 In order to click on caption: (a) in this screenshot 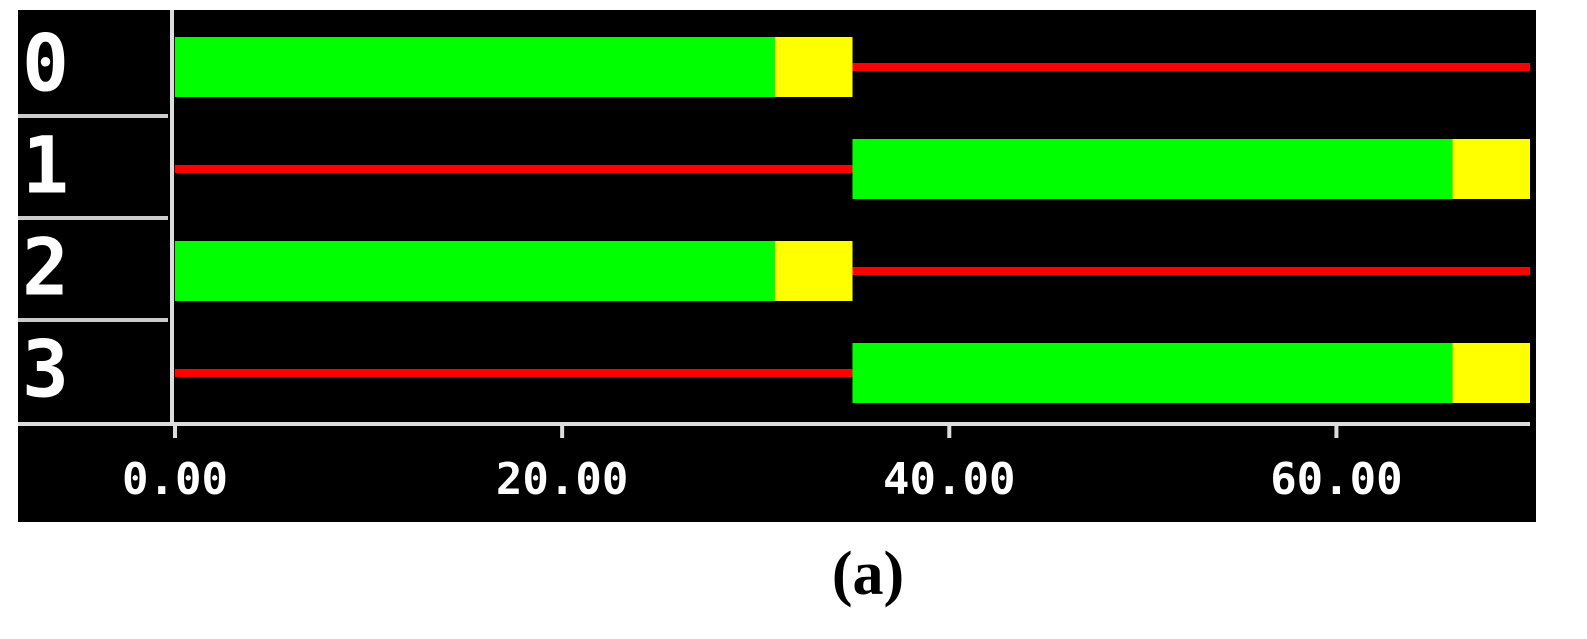, I will do `click(868, 574)`.